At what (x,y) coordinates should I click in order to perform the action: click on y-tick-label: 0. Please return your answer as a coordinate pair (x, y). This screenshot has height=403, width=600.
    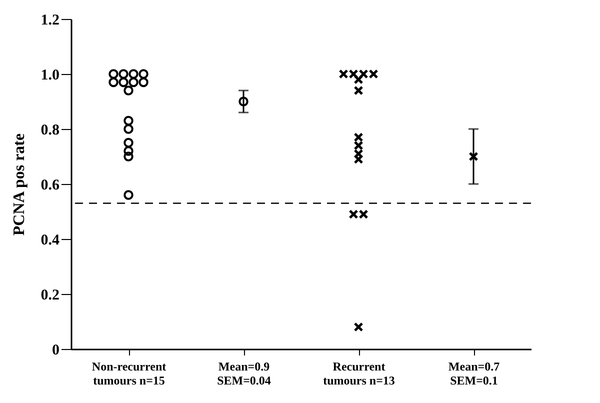
    Looking at the image, I should click on (56, 350).